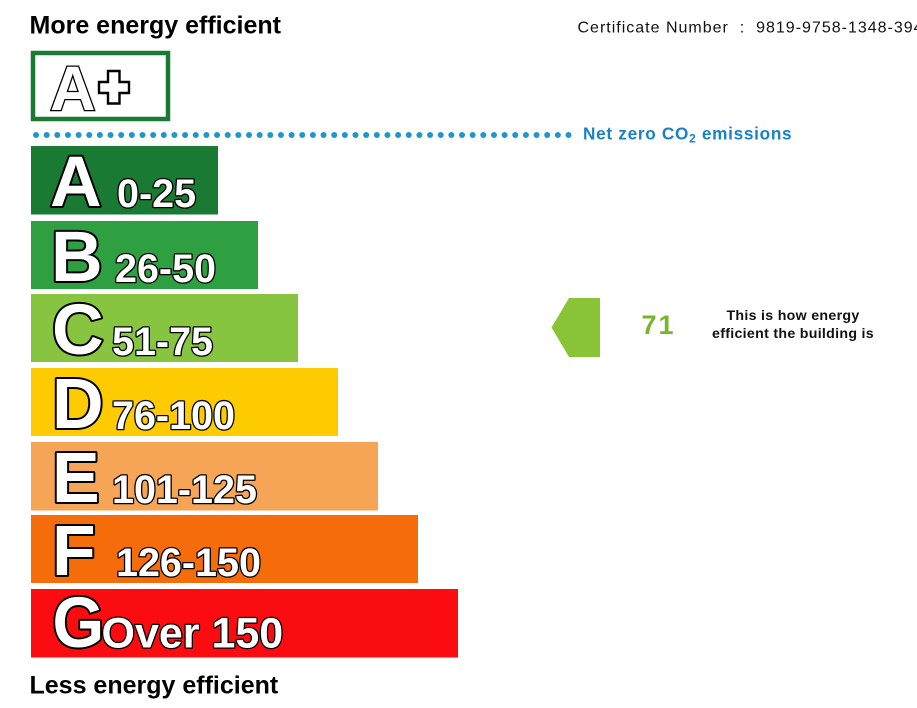 The height and width of the screenshot is (708, 917). I want to click on svg-text: F, so click(74, 551).